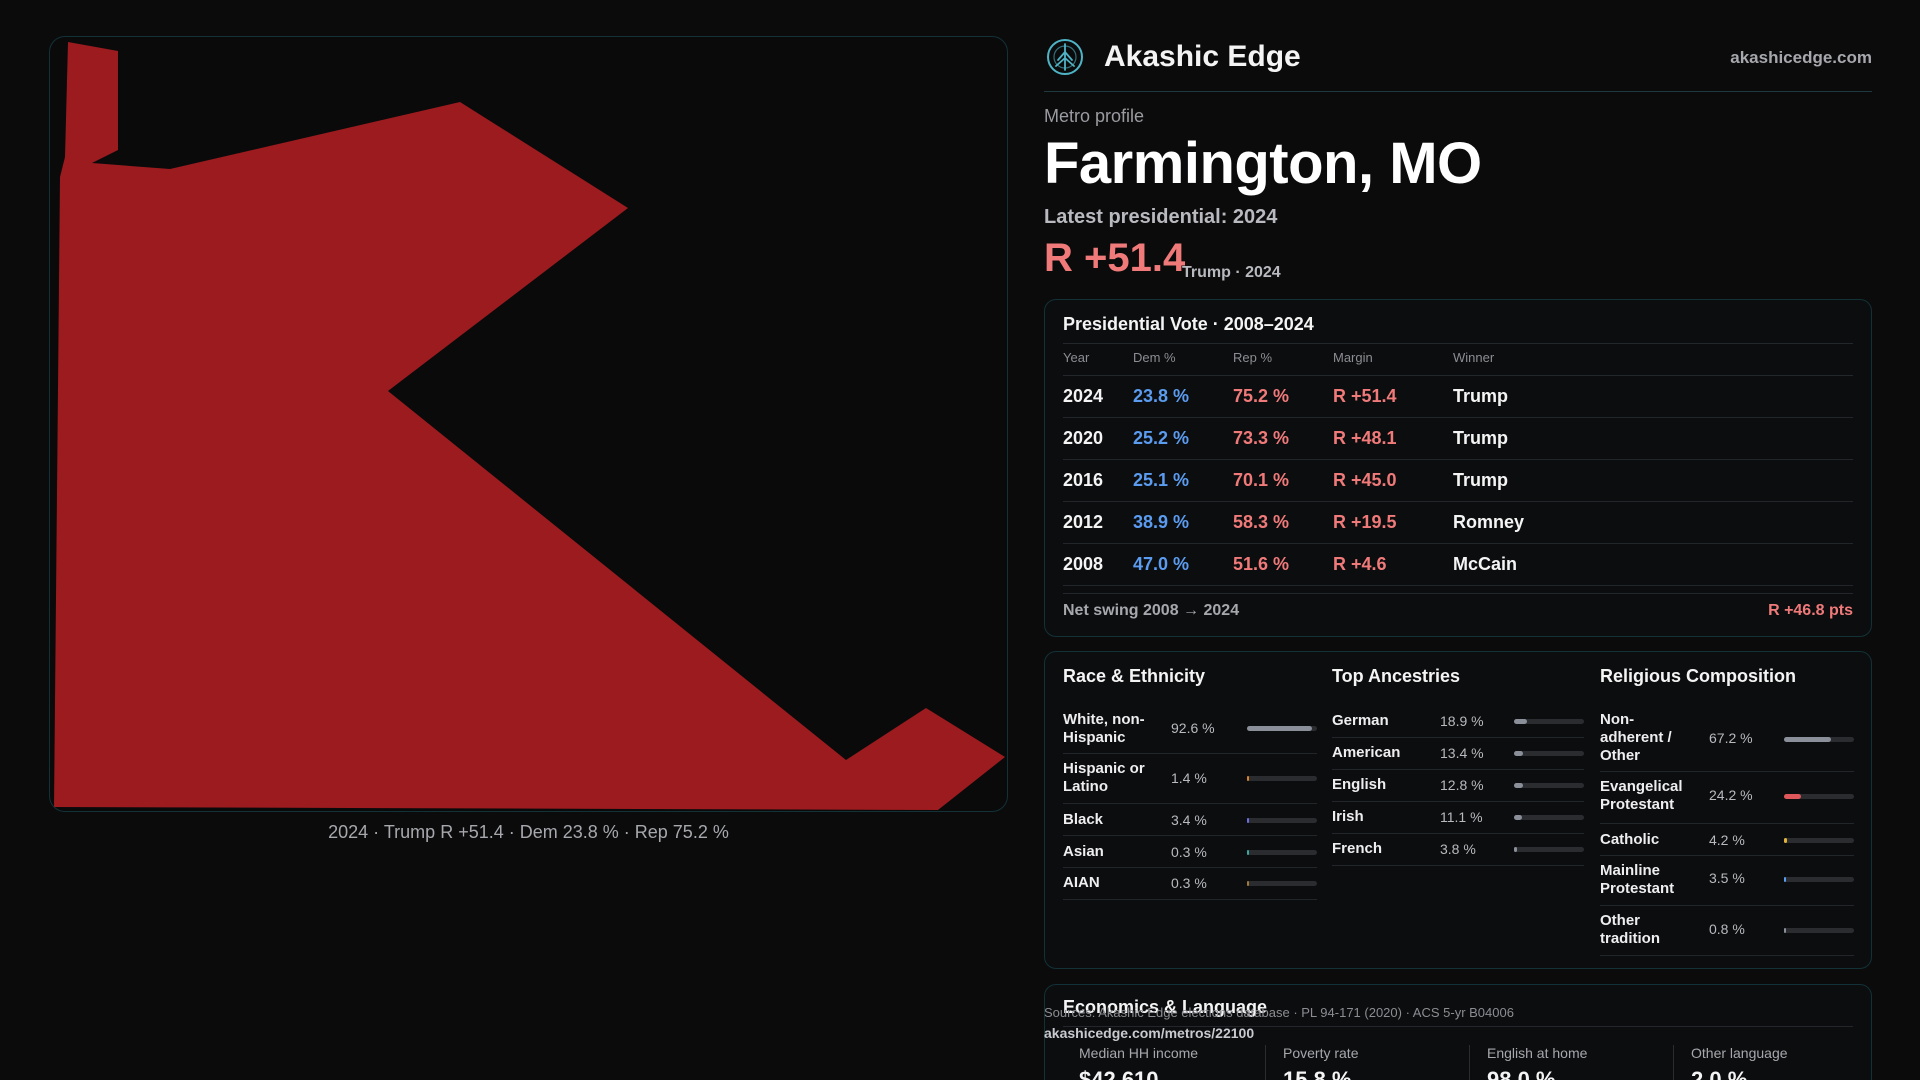 This screenshot has width=1920, height=1080. What do you see at coordinates (1261, 480) in the screenshot?
I see `cell-rep: 70.1 %` at bounding box center [1261, 480].